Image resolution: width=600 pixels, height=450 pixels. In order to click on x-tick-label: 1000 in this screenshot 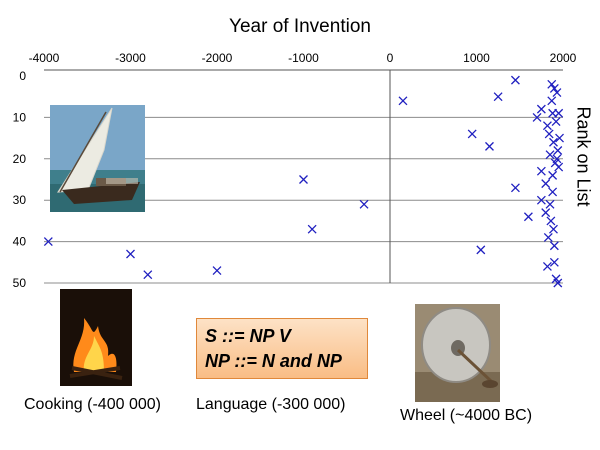, I will do `click(476, 58)`.